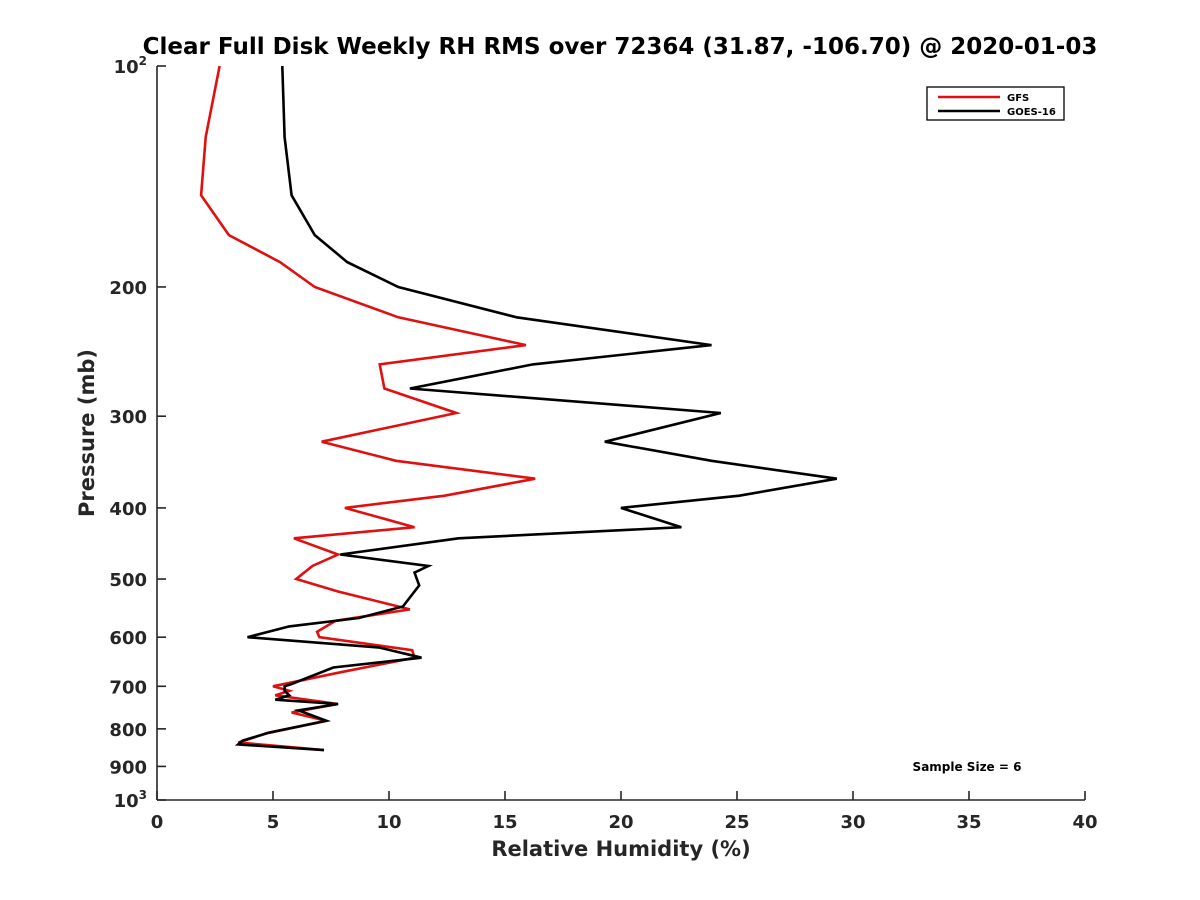  What do you see at coordinates (128, 730) in the screenshot?
I see `y-tick-label: 800` at bounding box center [128, 730].